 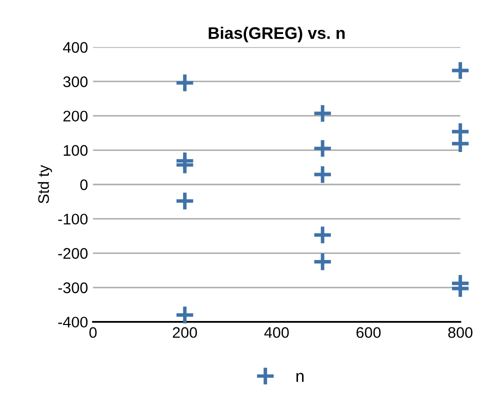 What do you see at coordinates (368, 332) in the screenshot?
I see `x-tick-label: 600` at bounding box center [368, 332].